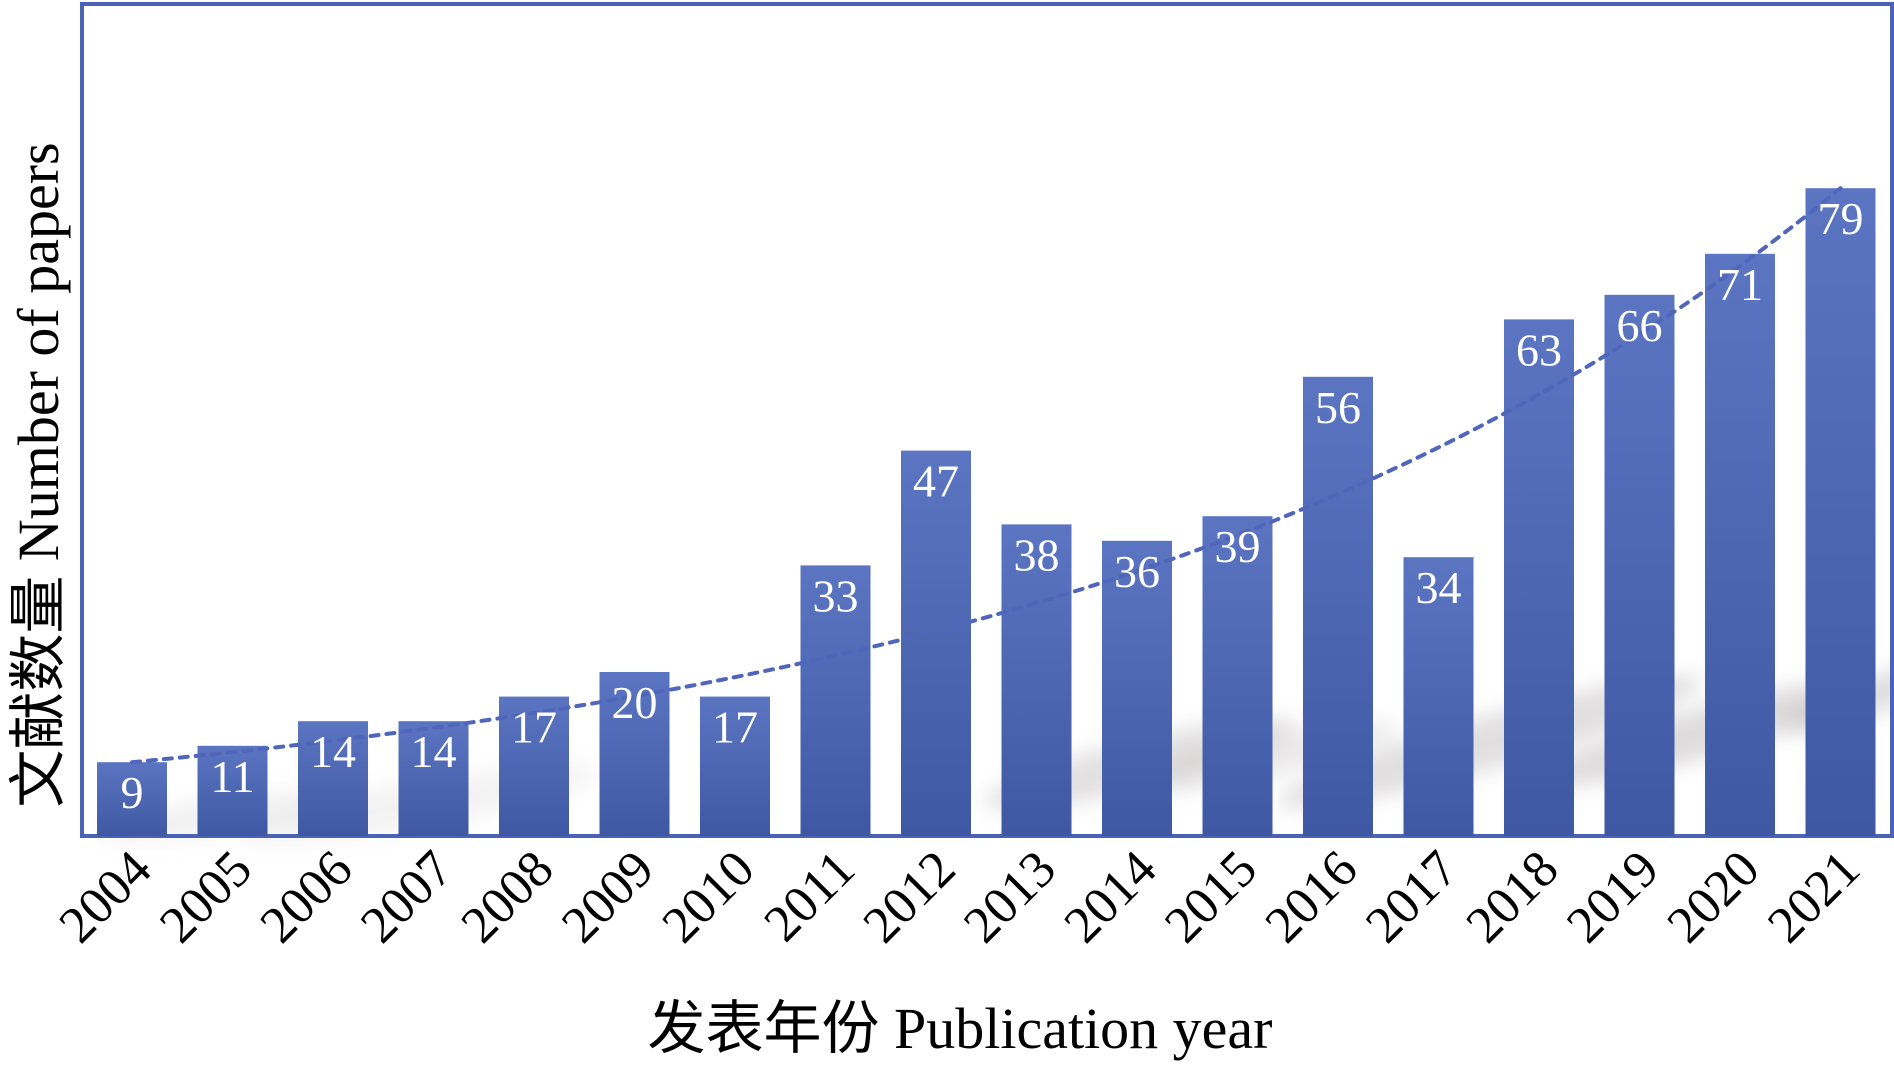  What do you see at coordinates (1111, 897) in the screenshot?
I see `x-tick-2014: 2014` at bounding box center [1111, 897].